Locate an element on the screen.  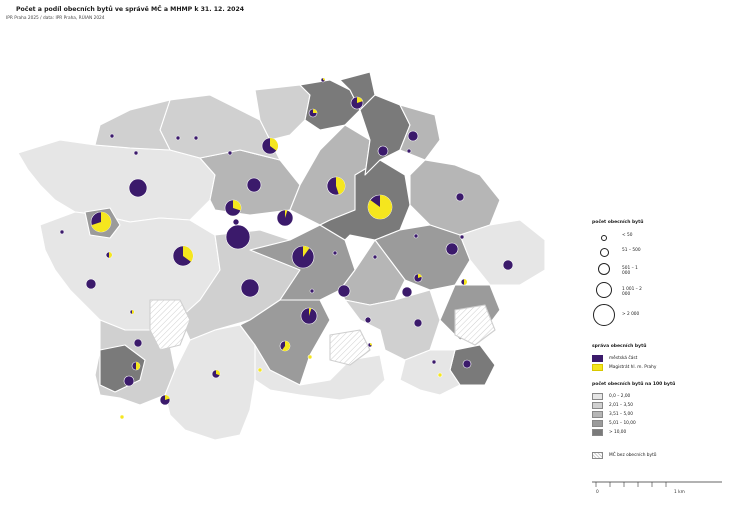
legend-size-row: < 50 is located at coordinates (617, 237).